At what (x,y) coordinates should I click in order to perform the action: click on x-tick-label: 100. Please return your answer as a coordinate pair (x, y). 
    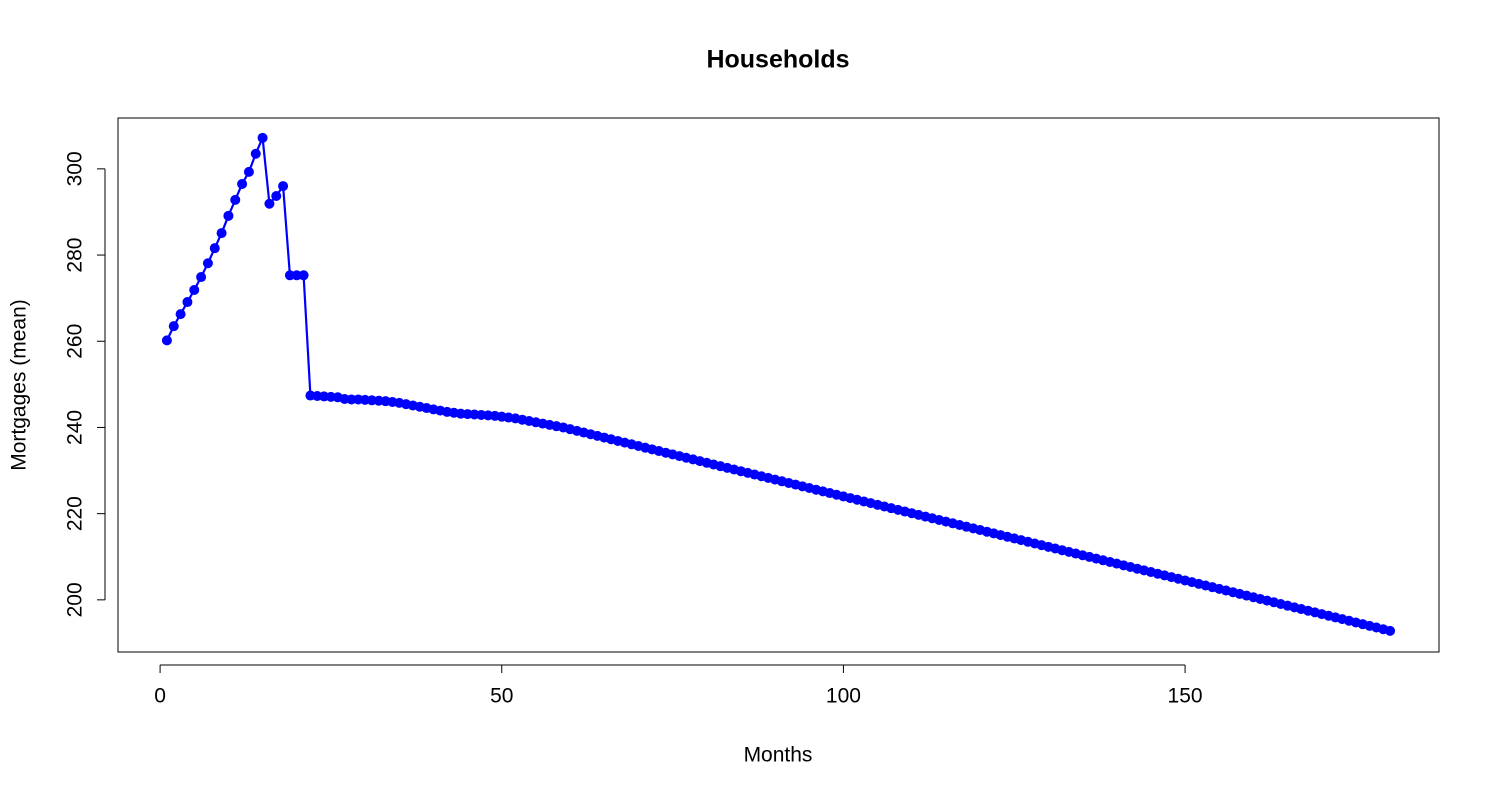
    Looking at the image, I should click on (843, 696).